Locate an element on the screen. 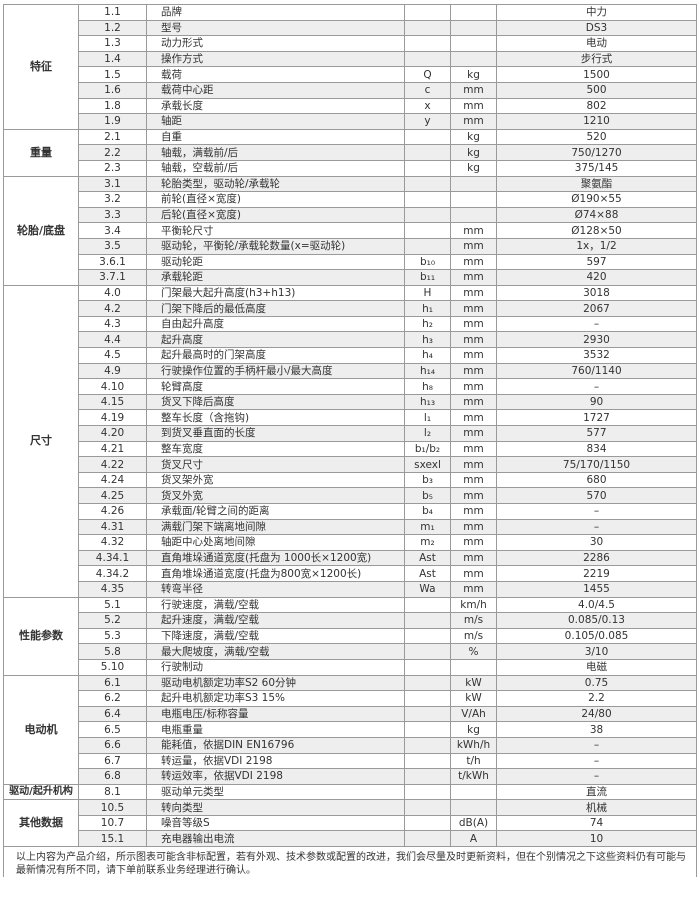  item-name: 前轮(直径×宽度) is located at coordinates (275, 199).